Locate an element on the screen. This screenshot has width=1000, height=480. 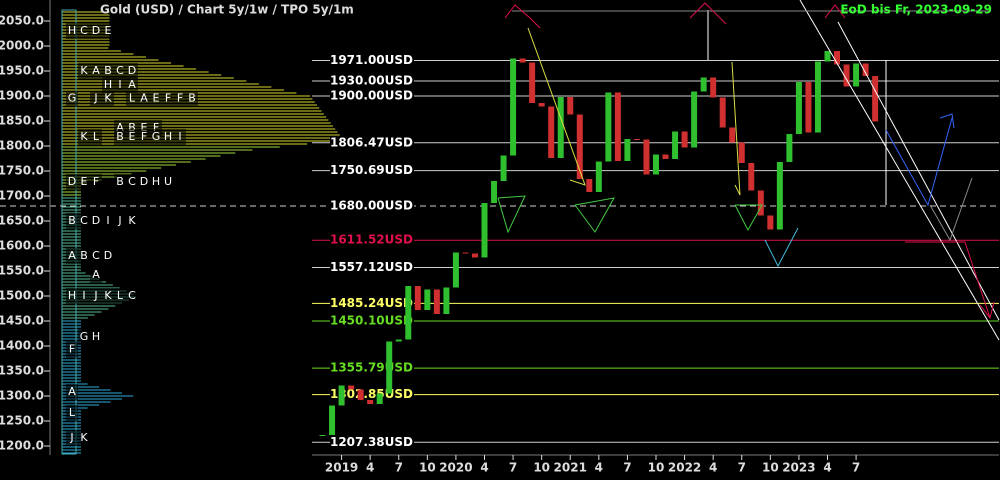
y-tick-label: 1550.0 is located at coordinates (22, 271).